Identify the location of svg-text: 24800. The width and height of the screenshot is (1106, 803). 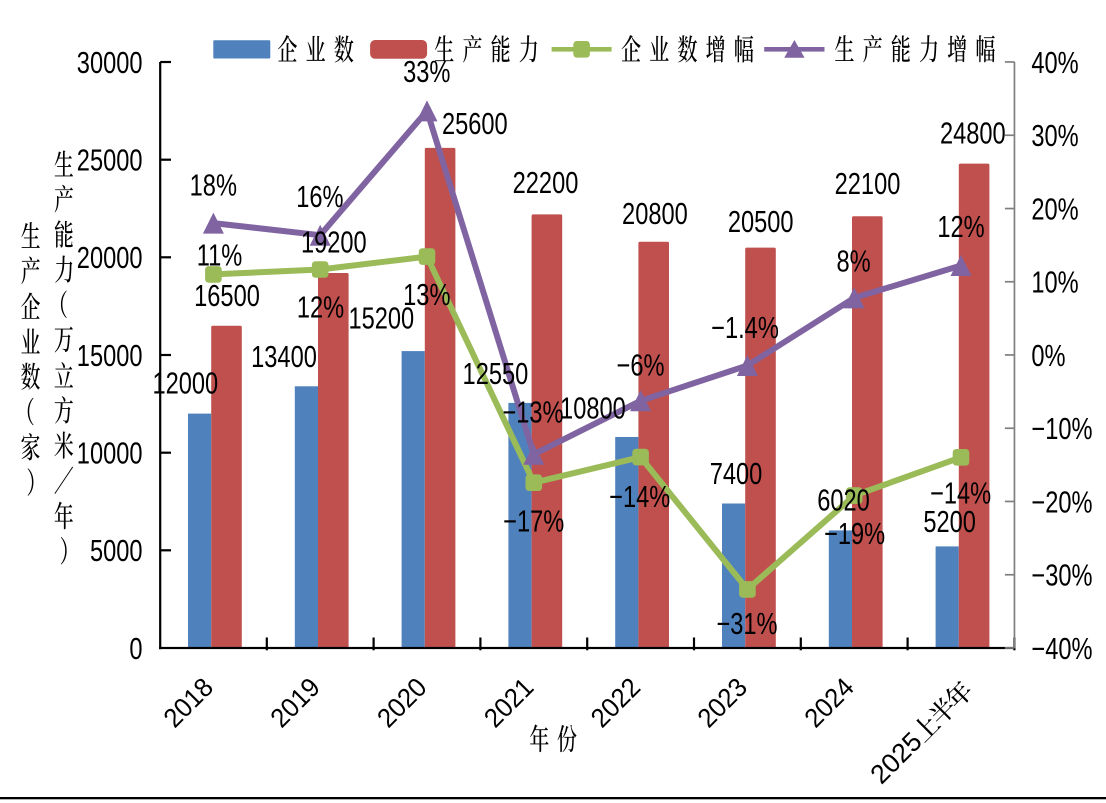
(973, 133).